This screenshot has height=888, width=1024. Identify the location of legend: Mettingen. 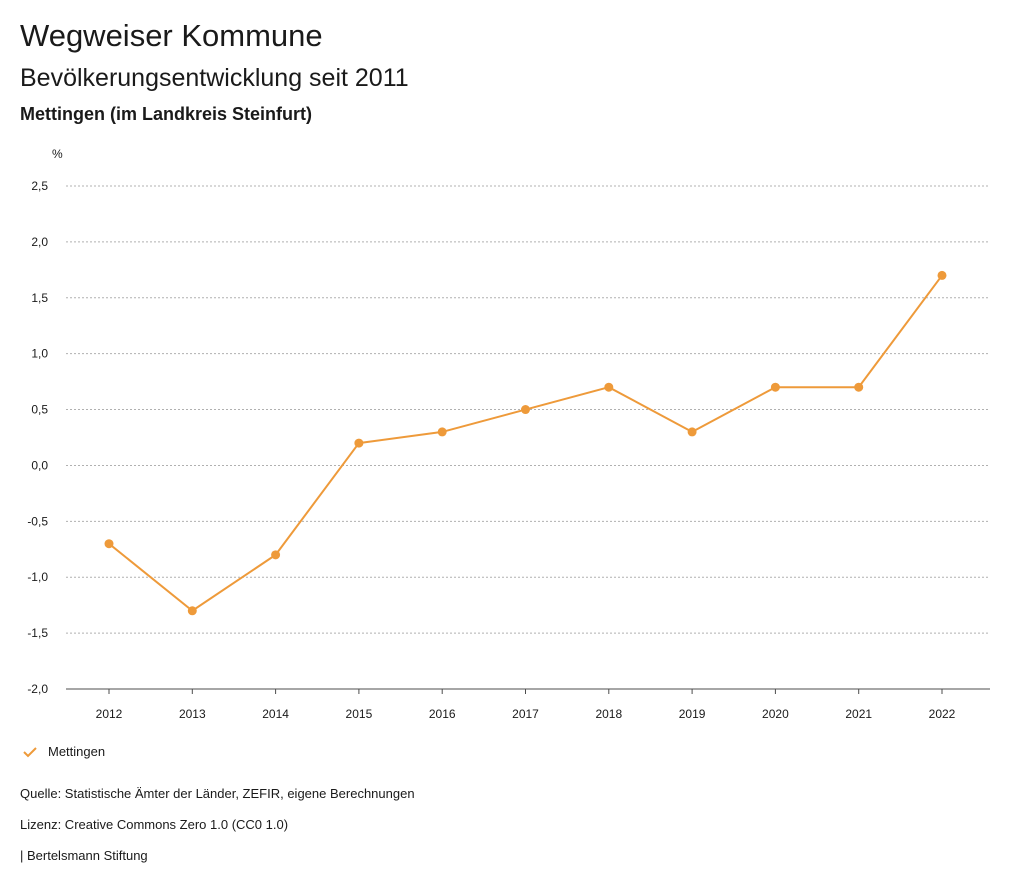
(63, 751).